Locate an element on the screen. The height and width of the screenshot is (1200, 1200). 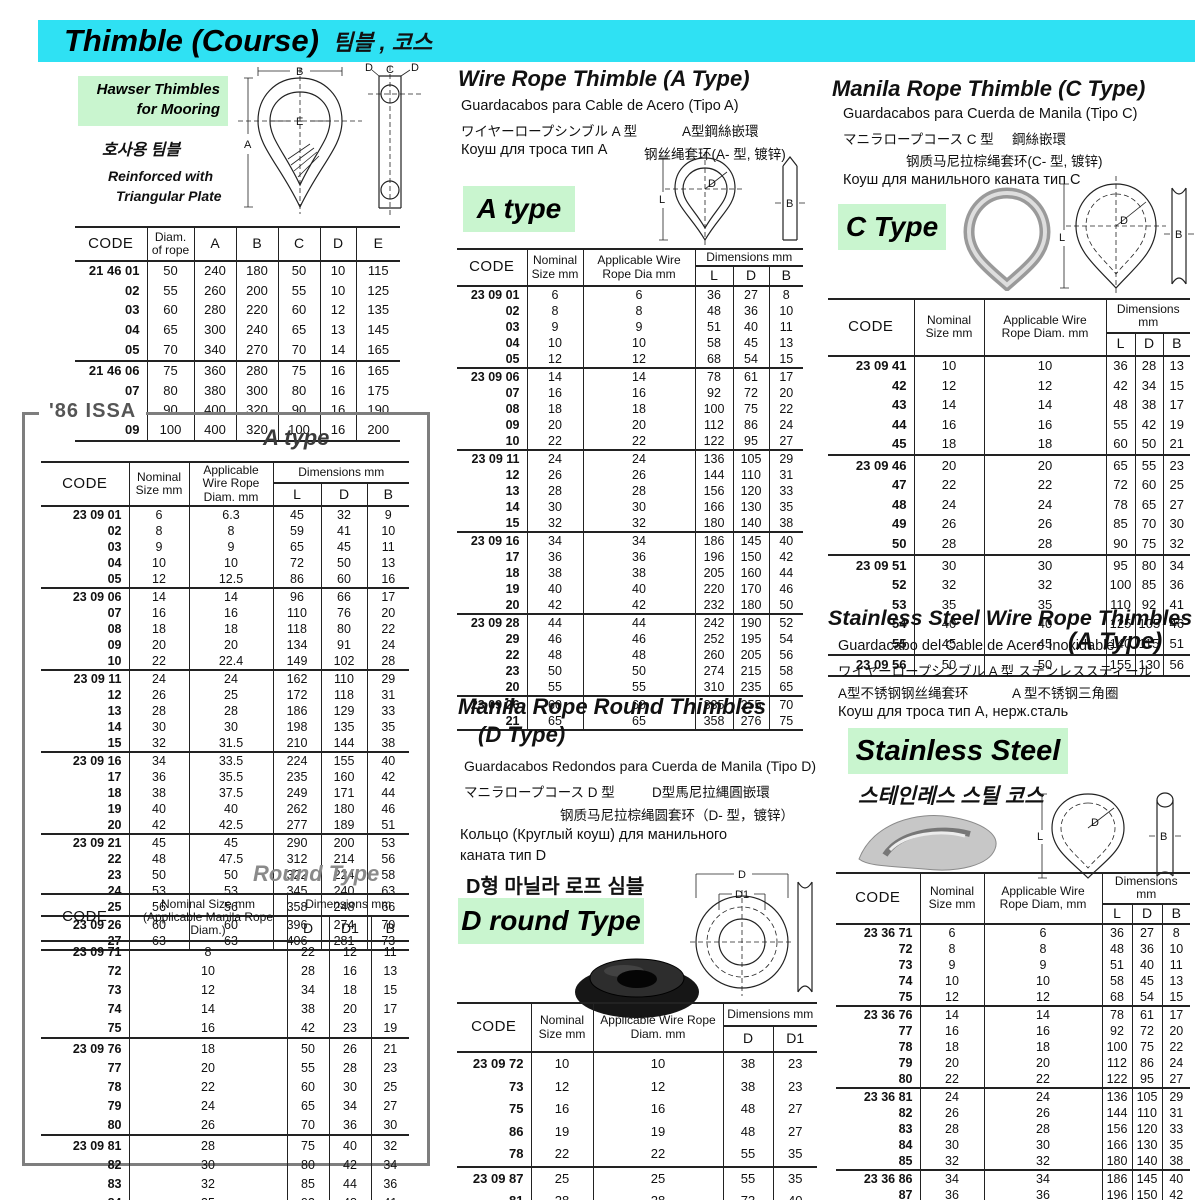
code-cell: 23 09 81 is located at coordinates (85, 1145).